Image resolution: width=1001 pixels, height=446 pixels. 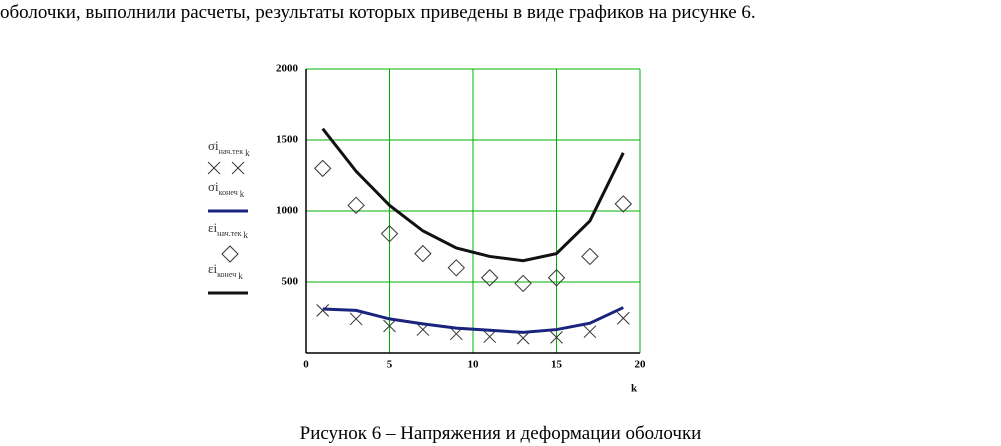 I want to click on legend-label: εiнач.тек k, so click(x=228, y=230).